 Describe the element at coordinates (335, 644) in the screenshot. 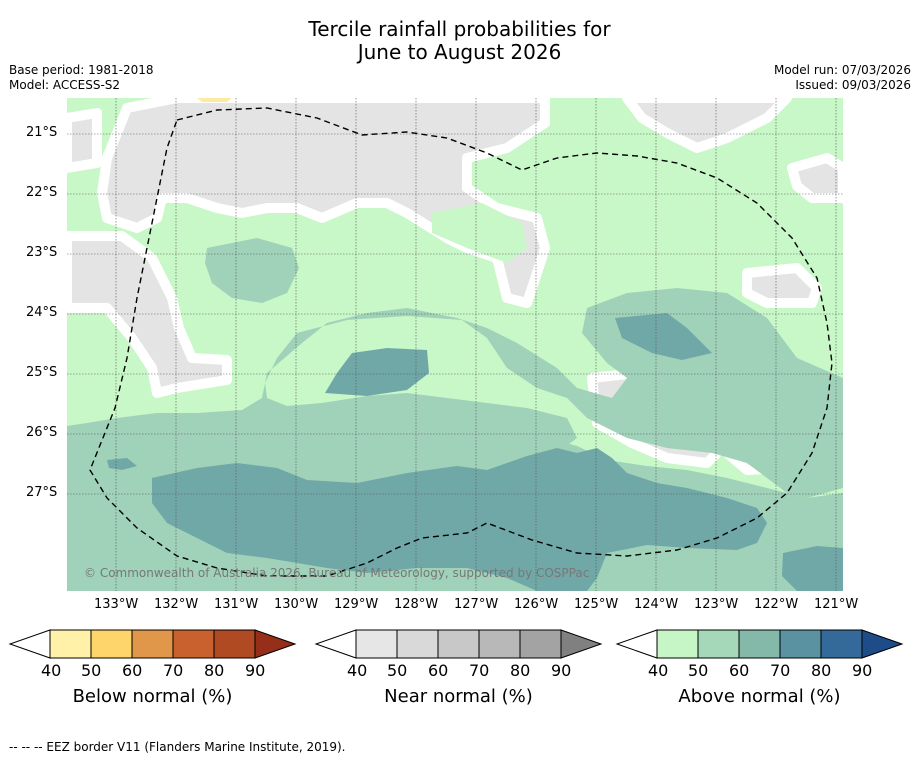

I see `colorbar-near-under` at that location.